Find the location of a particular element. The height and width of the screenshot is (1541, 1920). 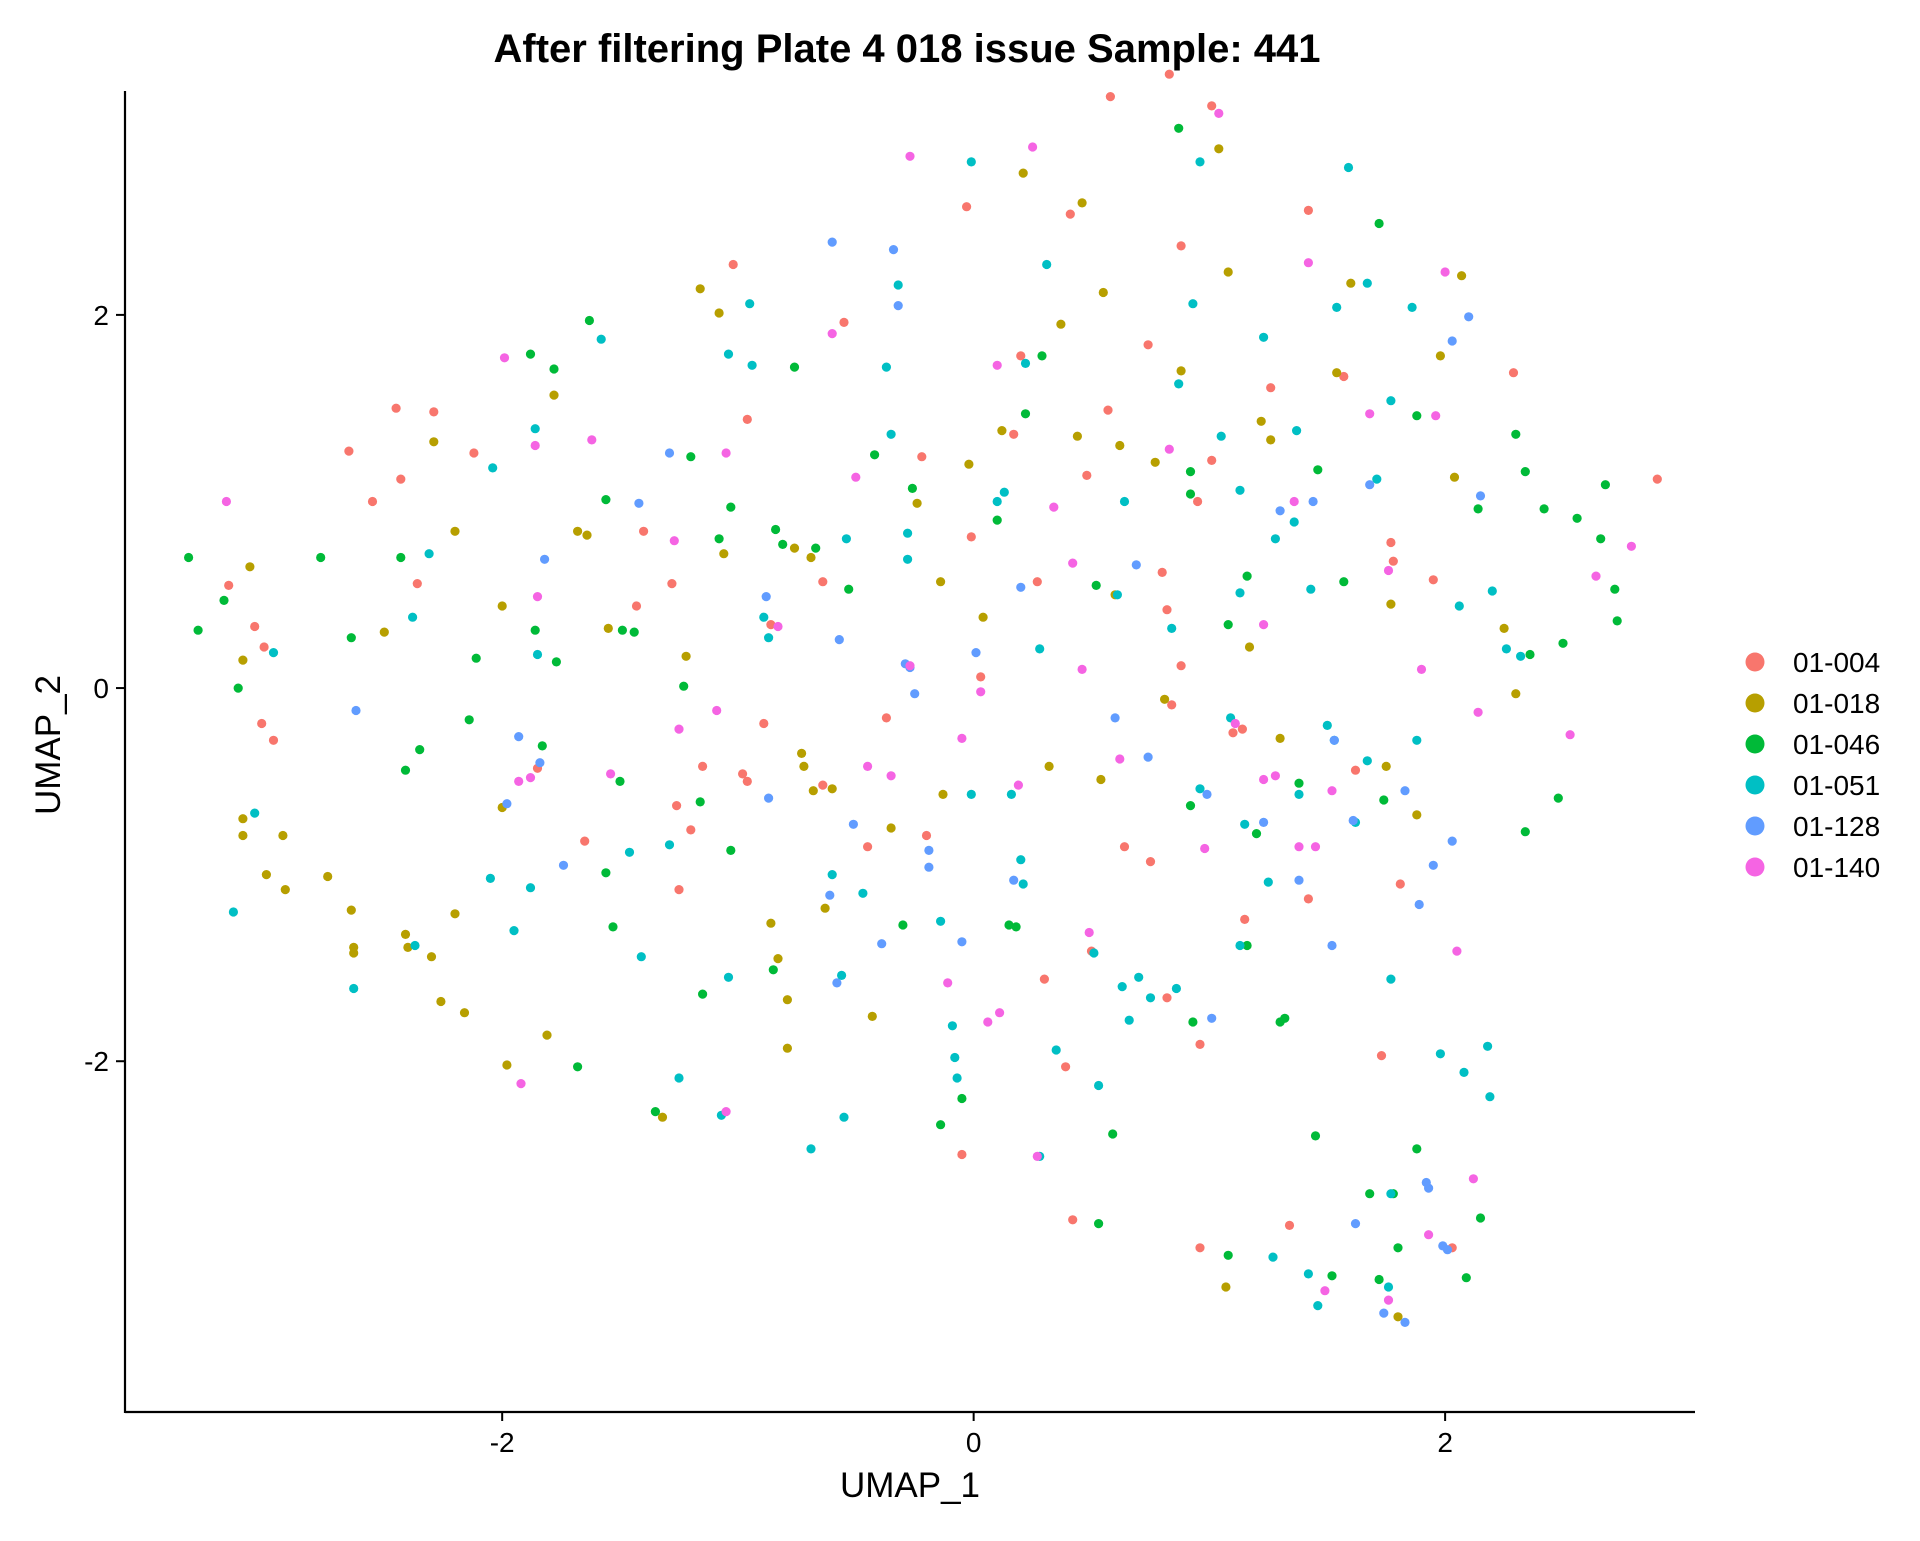

legend-label-01-004: 01-004 is located at coordinates (1836, 662).